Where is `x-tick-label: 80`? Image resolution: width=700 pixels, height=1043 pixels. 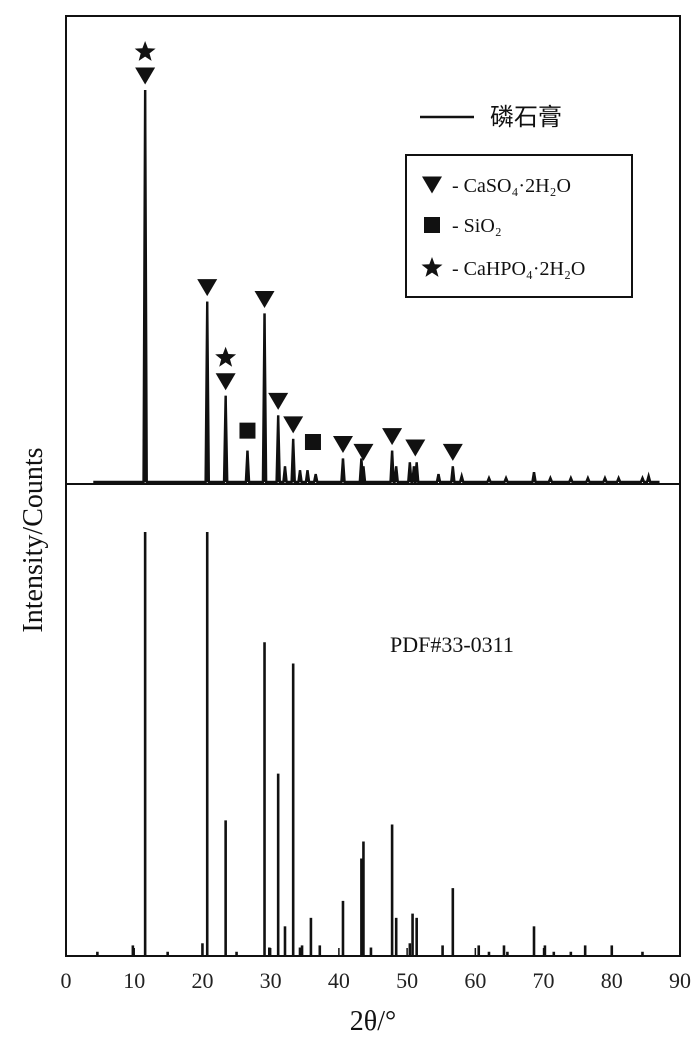 x-tick-label: 80 is located at coordinates (612, 980).